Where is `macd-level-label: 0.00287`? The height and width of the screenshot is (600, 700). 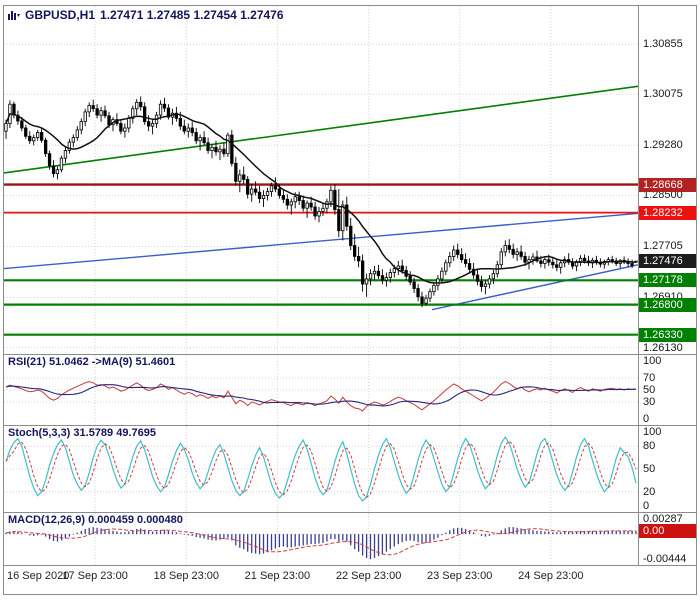 macd-level-label: 0.00287 is located at coordinates (663, 519).